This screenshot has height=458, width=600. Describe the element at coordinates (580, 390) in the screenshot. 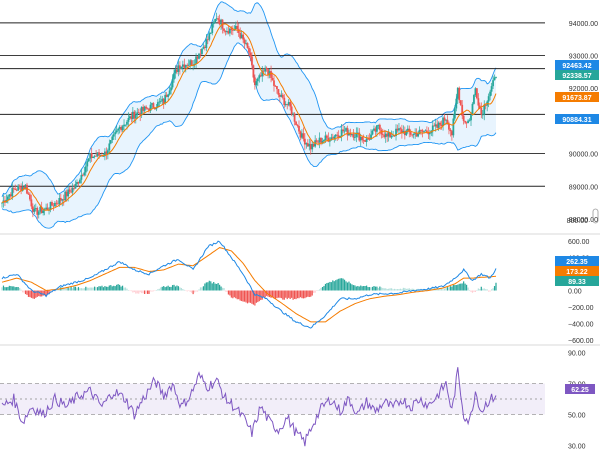

I see `rsi-tag-value: 62.25` at that location.